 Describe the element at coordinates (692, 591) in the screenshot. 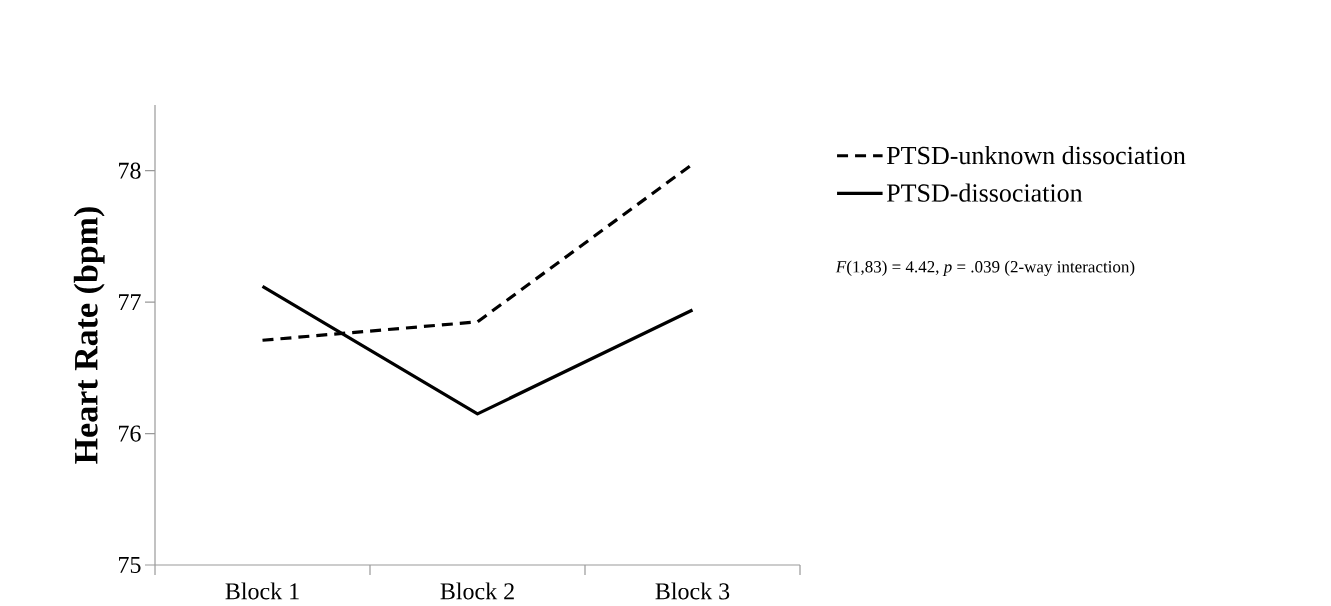

I see `x-tick-label: Block 3` at that location.